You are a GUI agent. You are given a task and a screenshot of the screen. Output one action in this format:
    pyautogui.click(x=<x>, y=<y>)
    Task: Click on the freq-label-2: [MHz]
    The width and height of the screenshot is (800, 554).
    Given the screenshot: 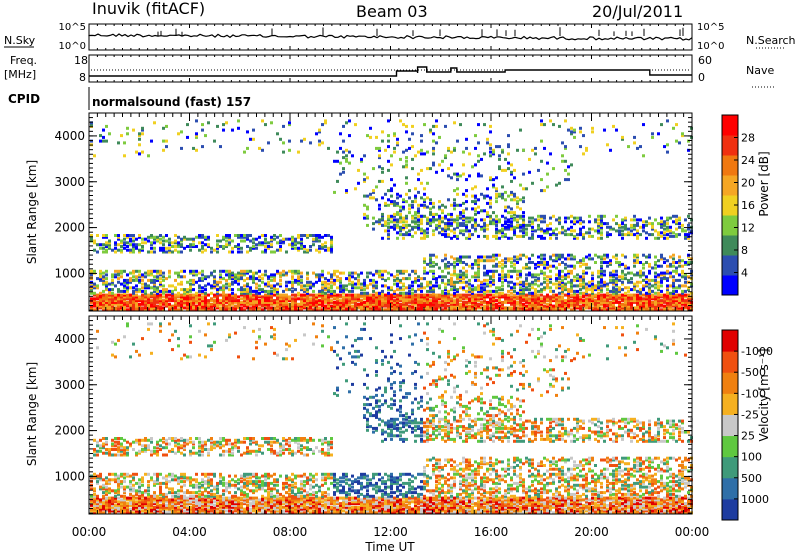 What is the action you would take?
    pyautogui.click(x=20, y=74)
    